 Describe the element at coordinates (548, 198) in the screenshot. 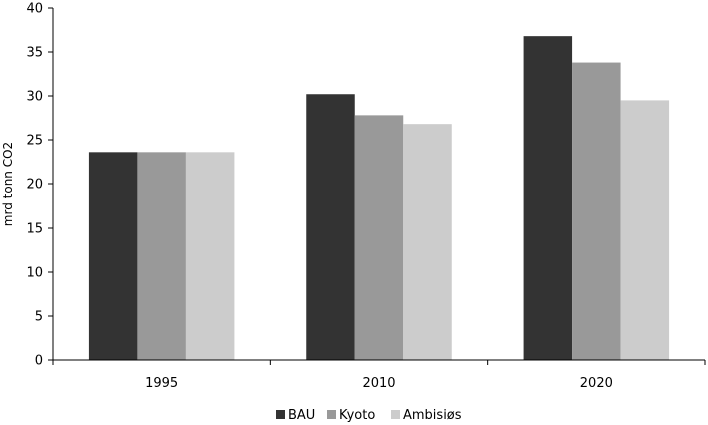

I see `bar-bau-2020` at that location.